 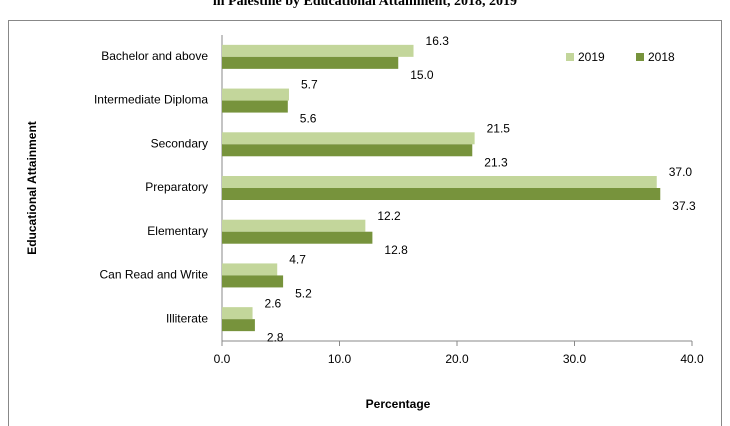 I want to click on value-label: 5.2, so click(x=303, y=294).